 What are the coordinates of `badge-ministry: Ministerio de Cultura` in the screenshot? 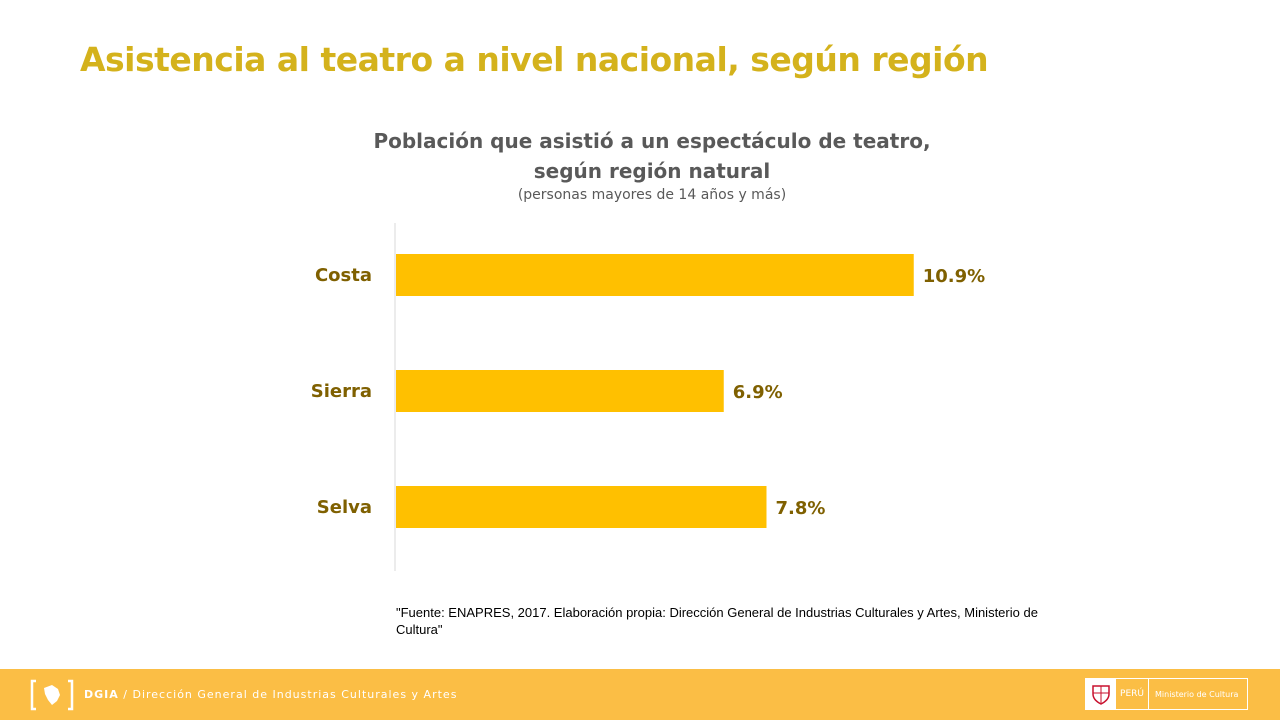 It's located at (1197, 694).